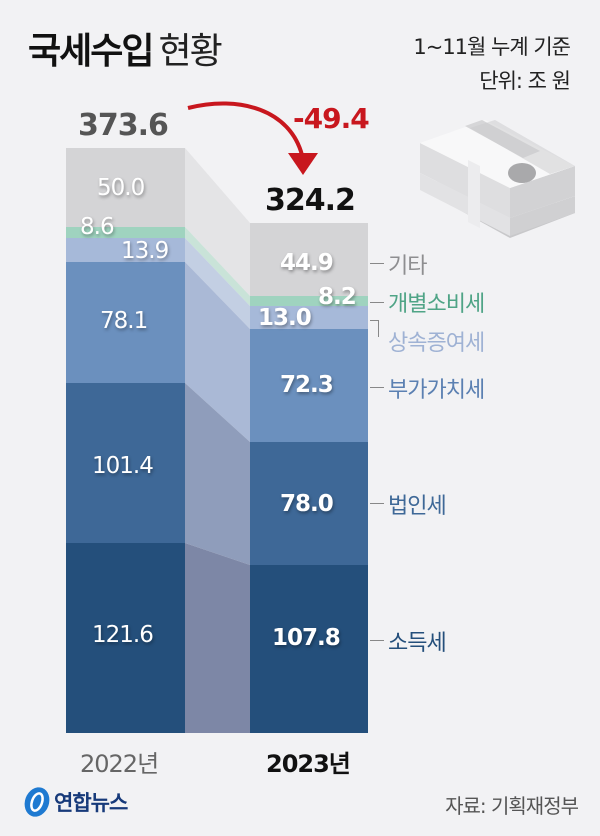  What do you see at coordinates (436, 390) in the screenshot?
I see `legend-부가가치세: 부가가치세` at bounding box center [436, 390].